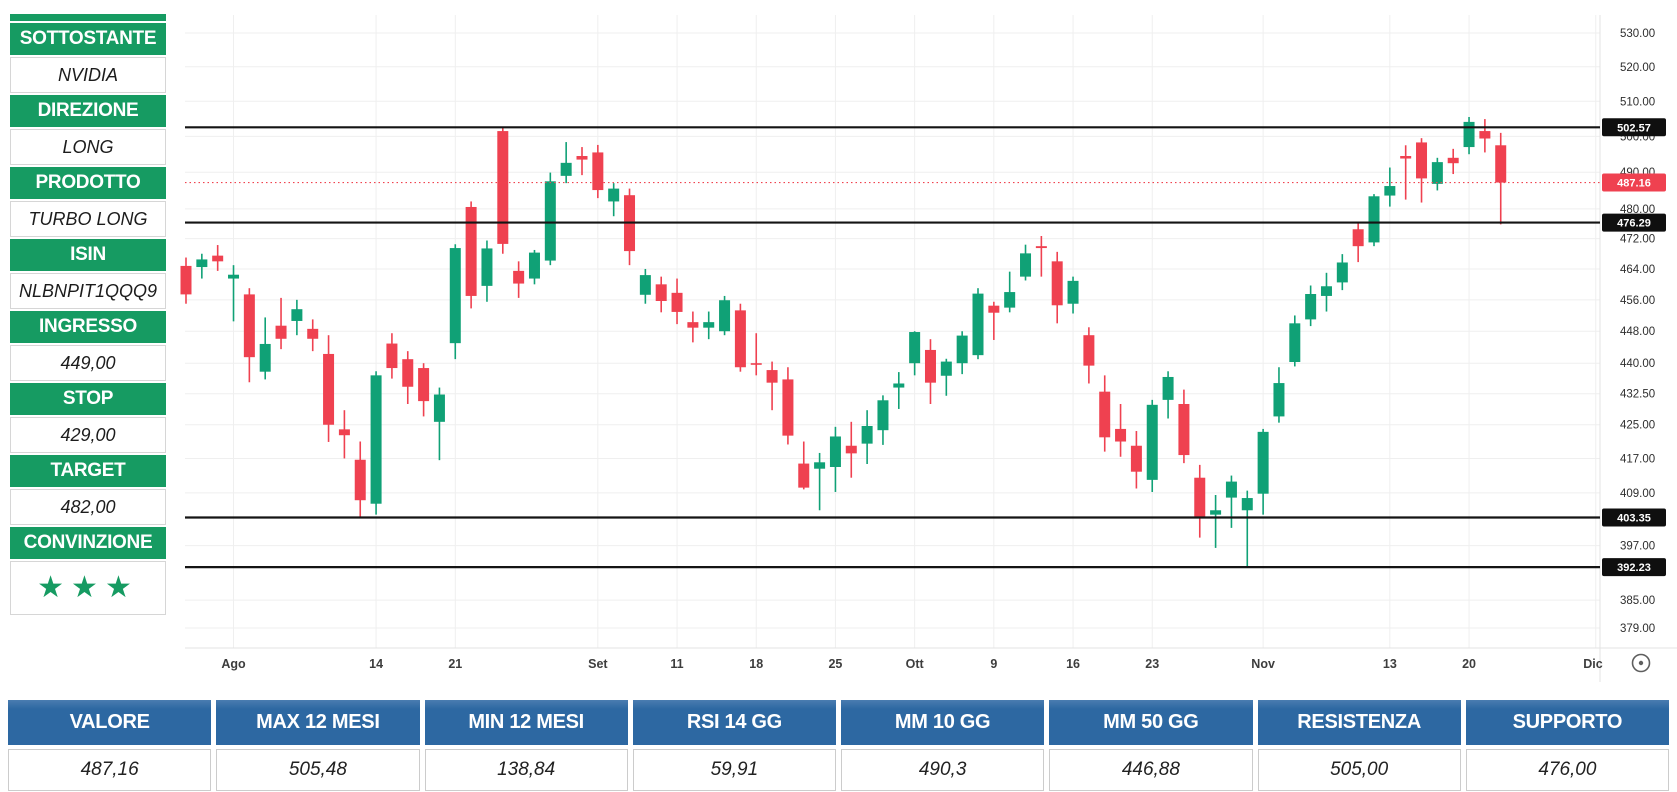 The width and height of the screenshot is (1677, 792). I want to click on time-axis-label: 23, so click(1152, 664).